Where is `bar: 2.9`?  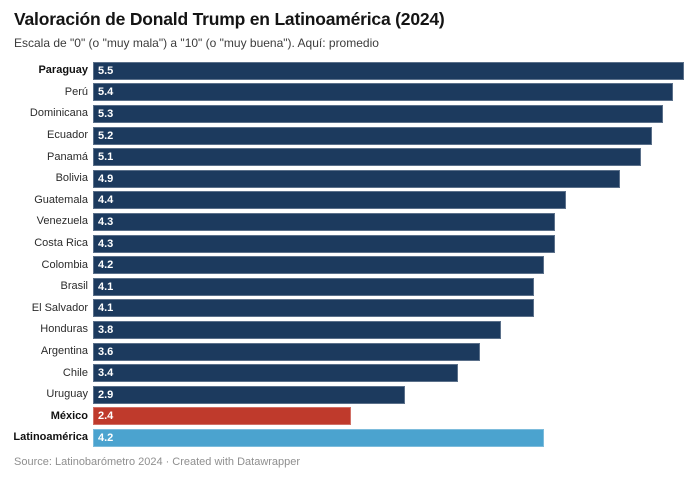 bar: 2.9 is located at coordinates (249, 394).